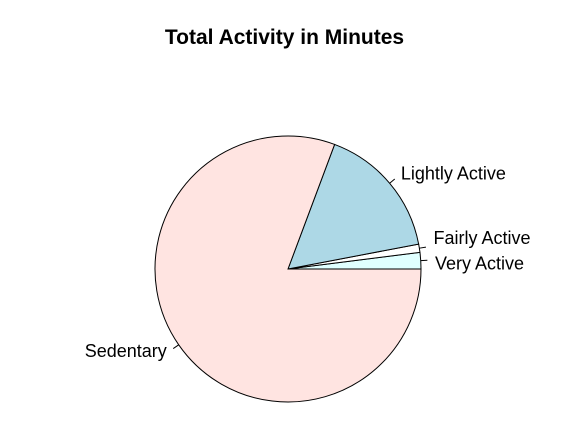 The image size is (569, 435). Describe the element at coordinates (126, 351) in the screenshot. I see `slice-label-sedentary: Sedentary` at that location.